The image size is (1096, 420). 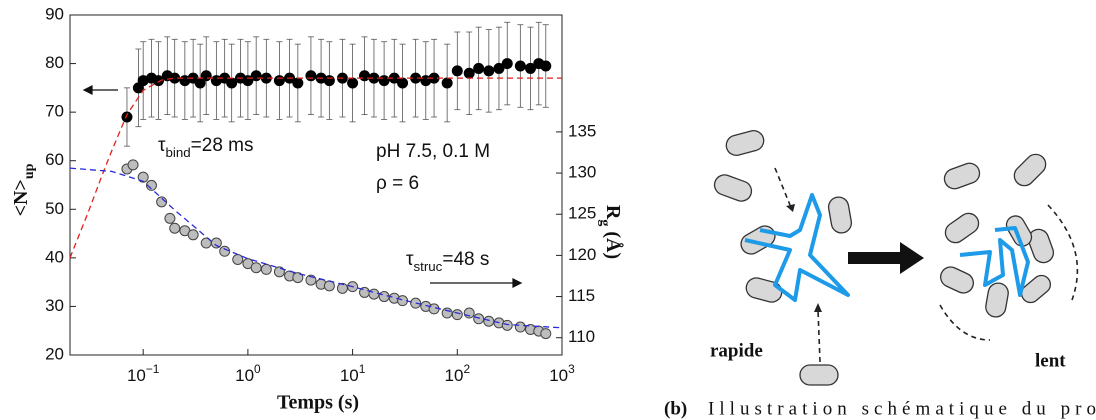 What do you see at coordinates (397, 183) in the screenshot?
I see `annotation: ρ = 6` at bounding box center [397, 183].